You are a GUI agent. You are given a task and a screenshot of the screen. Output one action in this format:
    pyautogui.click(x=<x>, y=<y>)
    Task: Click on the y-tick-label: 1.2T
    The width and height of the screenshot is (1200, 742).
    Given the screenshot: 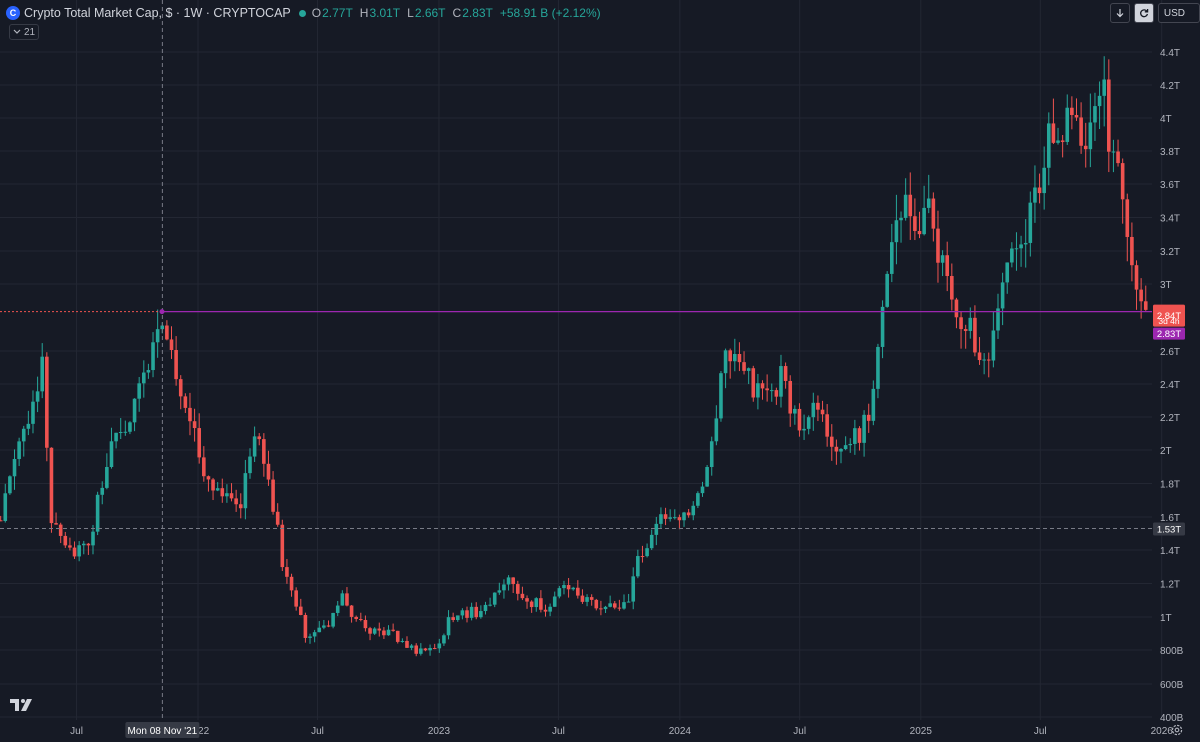 What is the action you would take?
    pyautogui.click(x=1170, y=585)
    